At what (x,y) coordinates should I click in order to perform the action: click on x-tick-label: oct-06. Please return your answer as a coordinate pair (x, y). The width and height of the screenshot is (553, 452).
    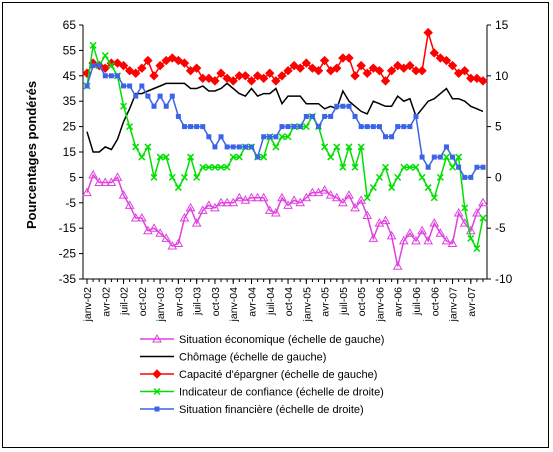
    Looking at the image, I should click on (435, 301).